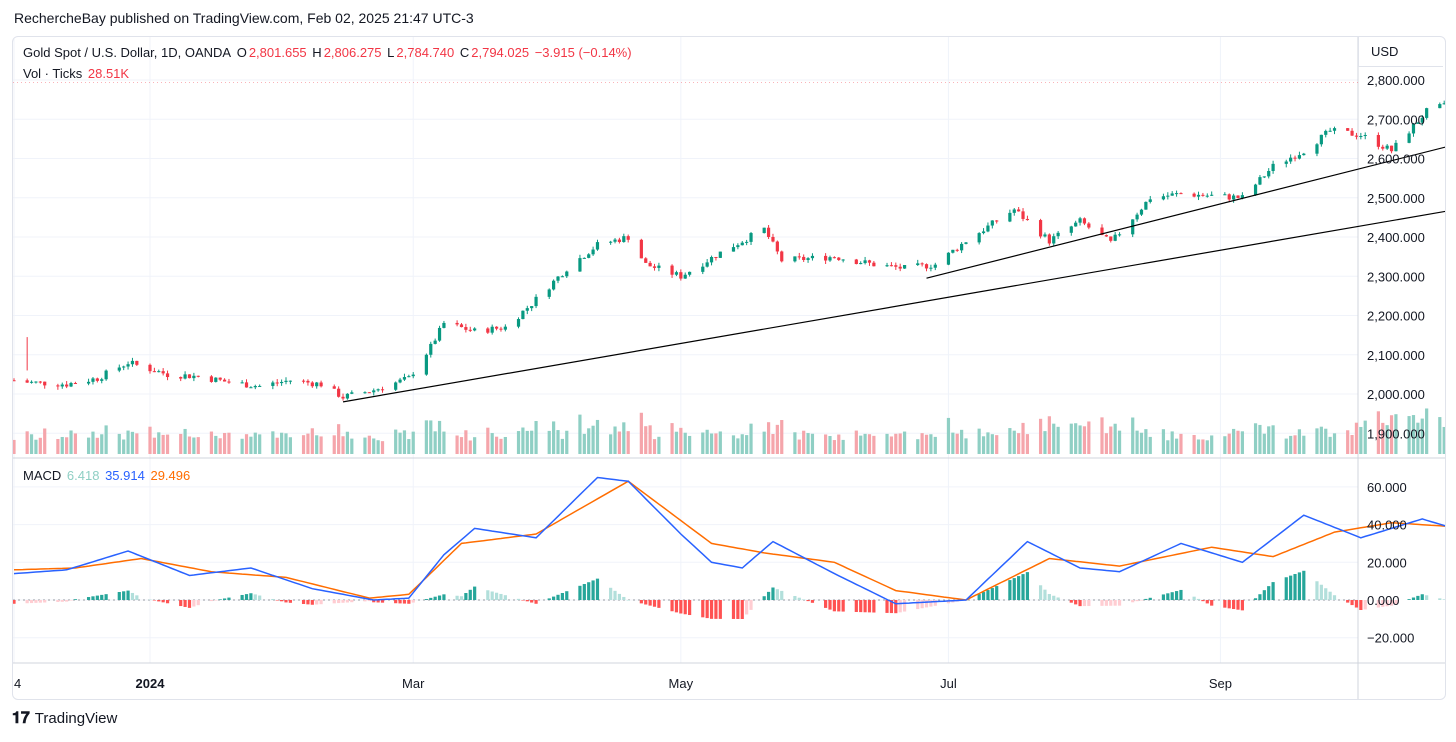 Image resolution: width=1456 pixels, height=742 pixels. What do you see at coordinates (53, 73) in the screenshot?
I see `volume-label: Vol · Ticks` at bounding box center [53, 73].